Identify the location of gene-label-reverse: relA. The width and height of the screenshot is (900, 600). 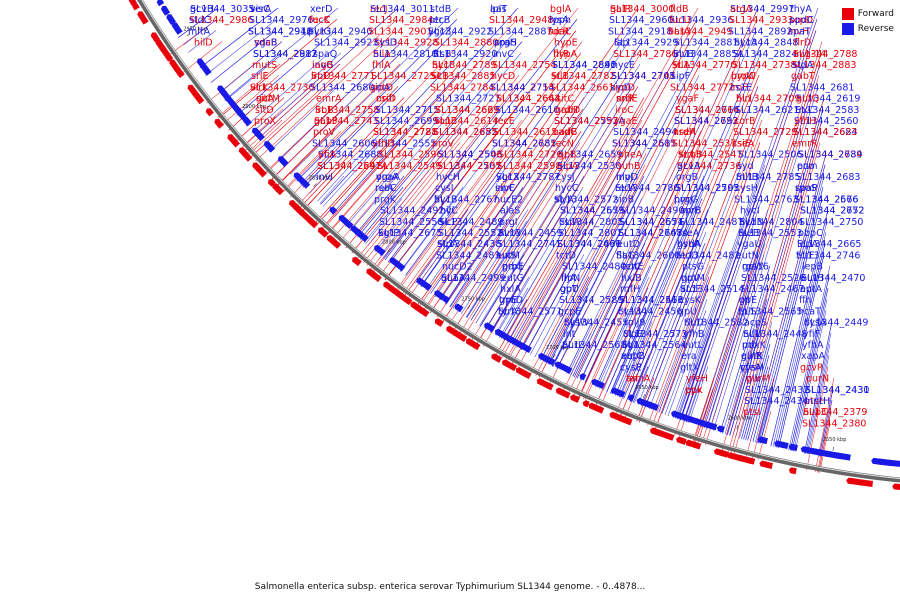
(384, 188).